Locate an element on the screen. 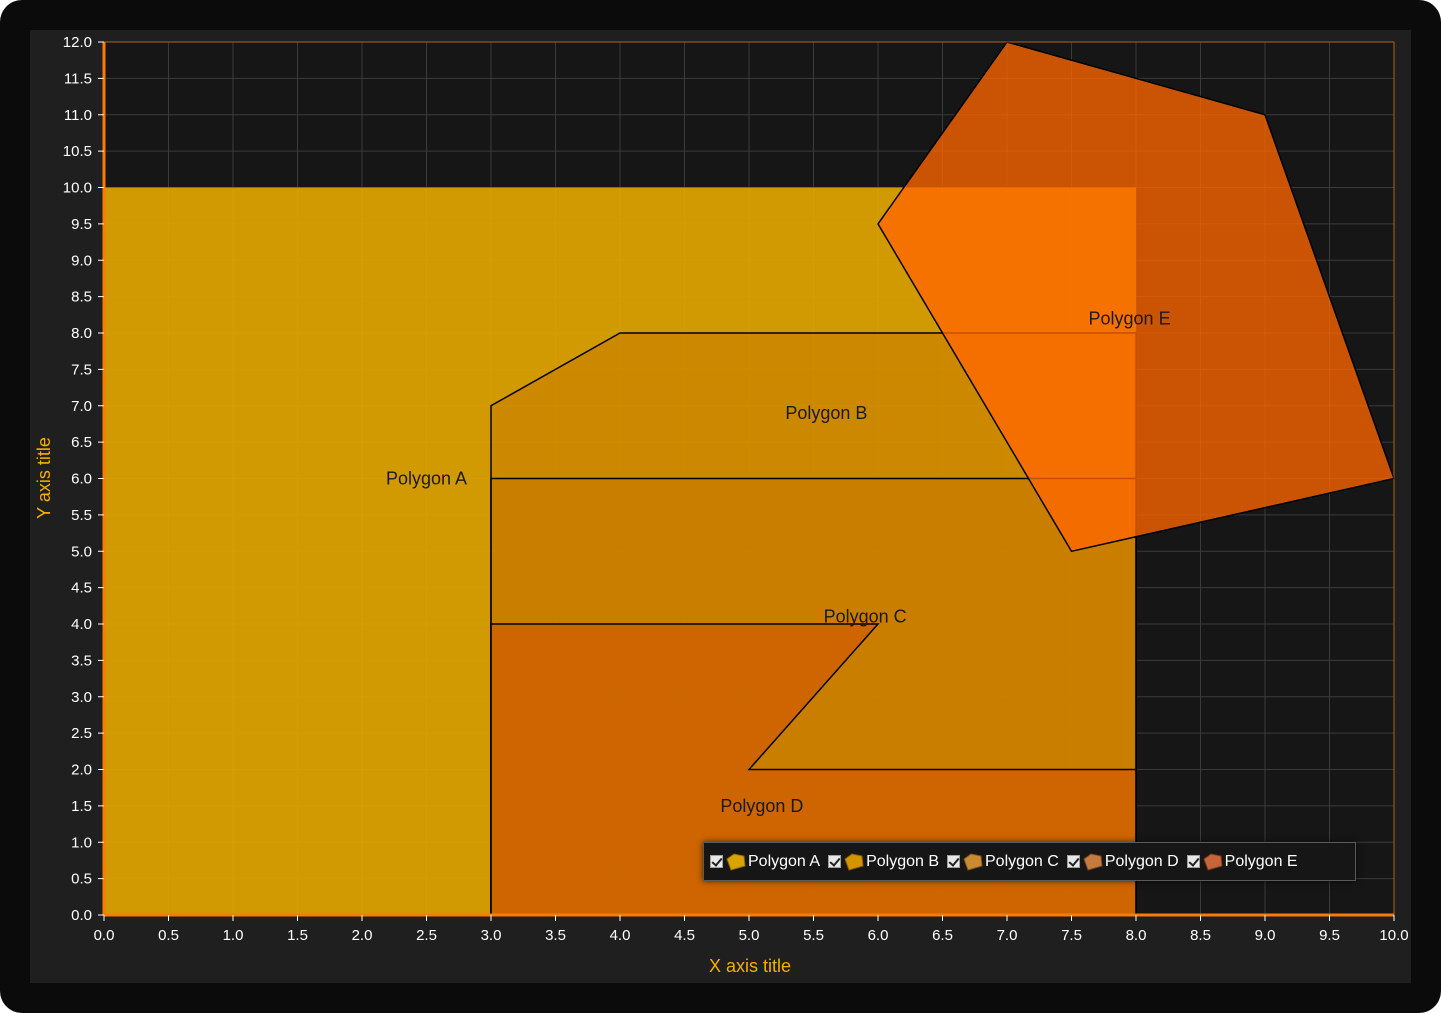  legend-item-polygon-e: Polygon E is located at coordinates (1242, 861).